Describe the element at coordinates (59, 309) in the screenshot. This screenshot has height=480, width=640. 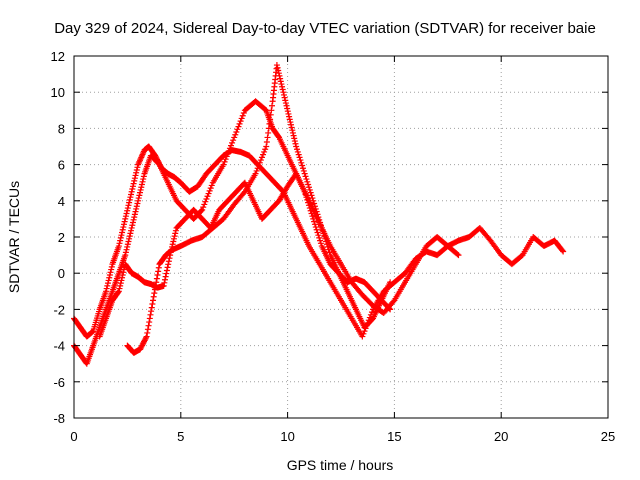
I see `y-tick-label: -2` at that location.